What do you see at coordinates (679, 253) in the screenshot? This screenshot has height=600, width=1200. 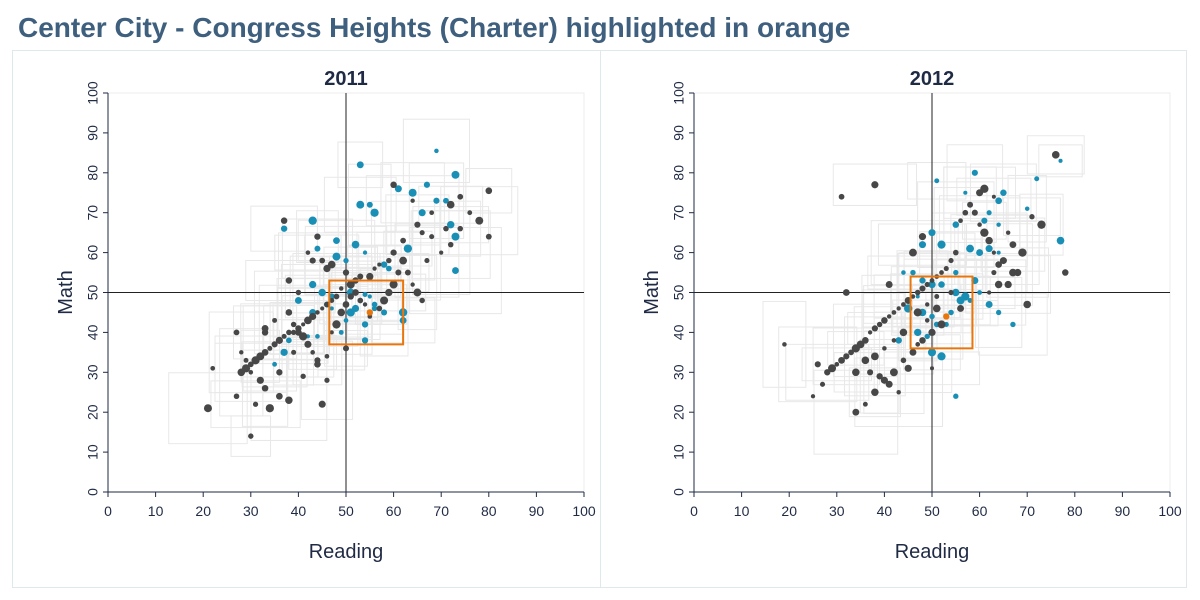 I see `y-tick-label: 60` at bounding box center [679, 253].